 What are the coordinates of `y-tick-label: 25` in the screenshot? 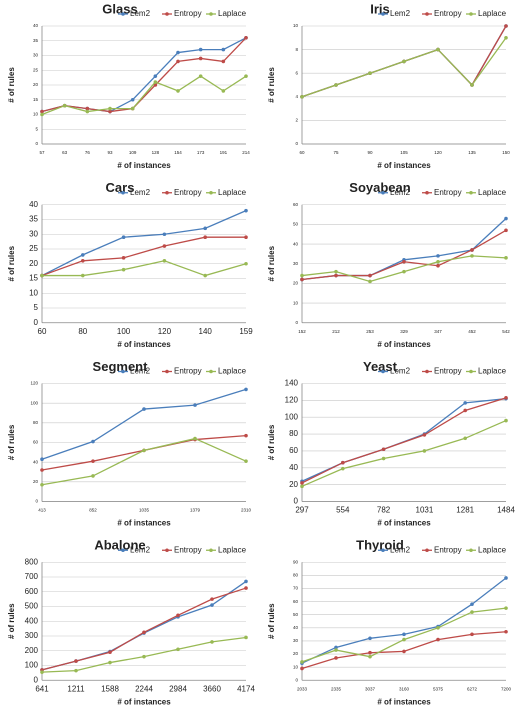 It's located at (36, 69).